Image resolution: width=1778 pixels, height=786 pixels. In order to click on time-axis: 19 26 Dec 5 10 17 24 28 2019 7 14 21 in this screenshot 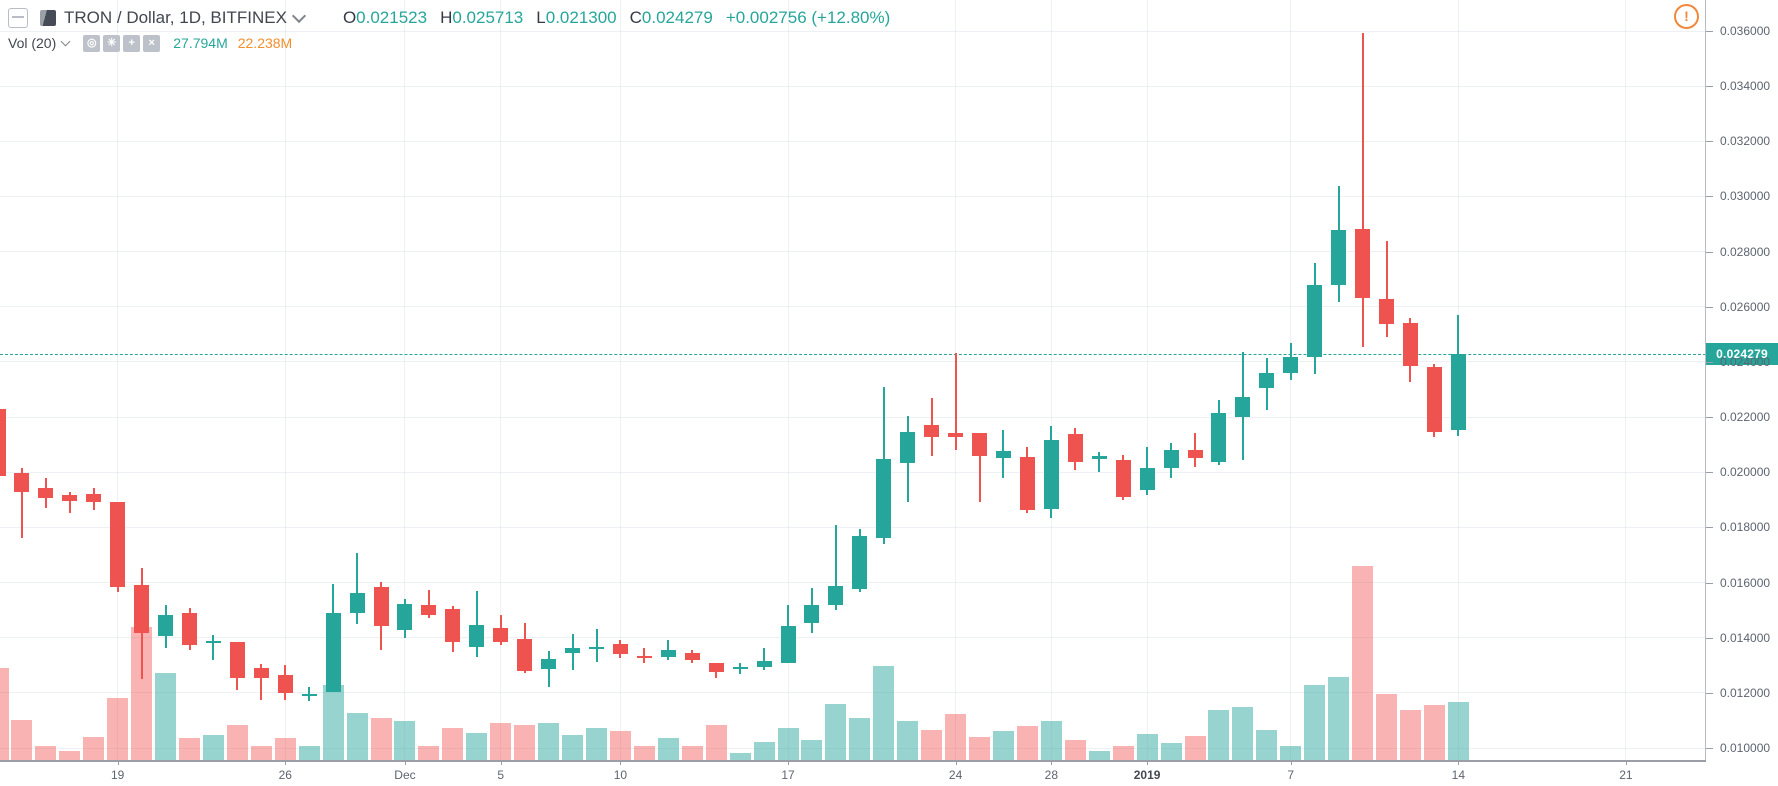, I will do `click(889, 773)`.